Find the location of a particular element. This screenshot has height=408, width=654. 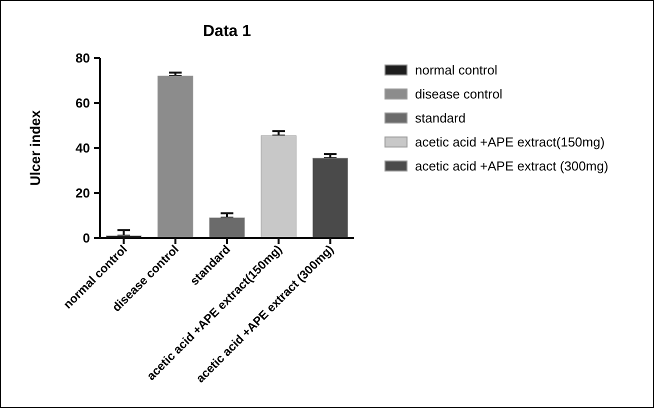

y-tick-label: 0 is located at coordinates (86, 238).